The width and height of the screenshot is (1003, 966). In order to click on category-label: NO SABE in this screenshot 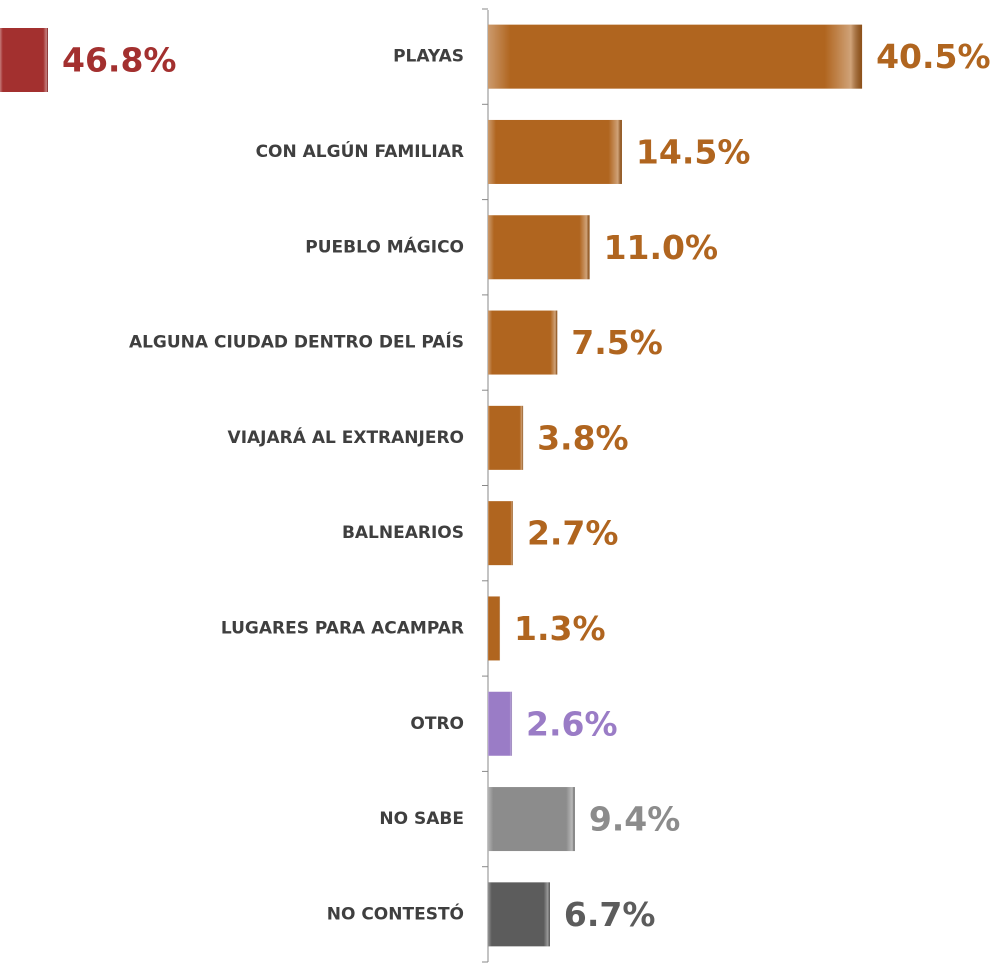, I will do `click(421, 819)`.